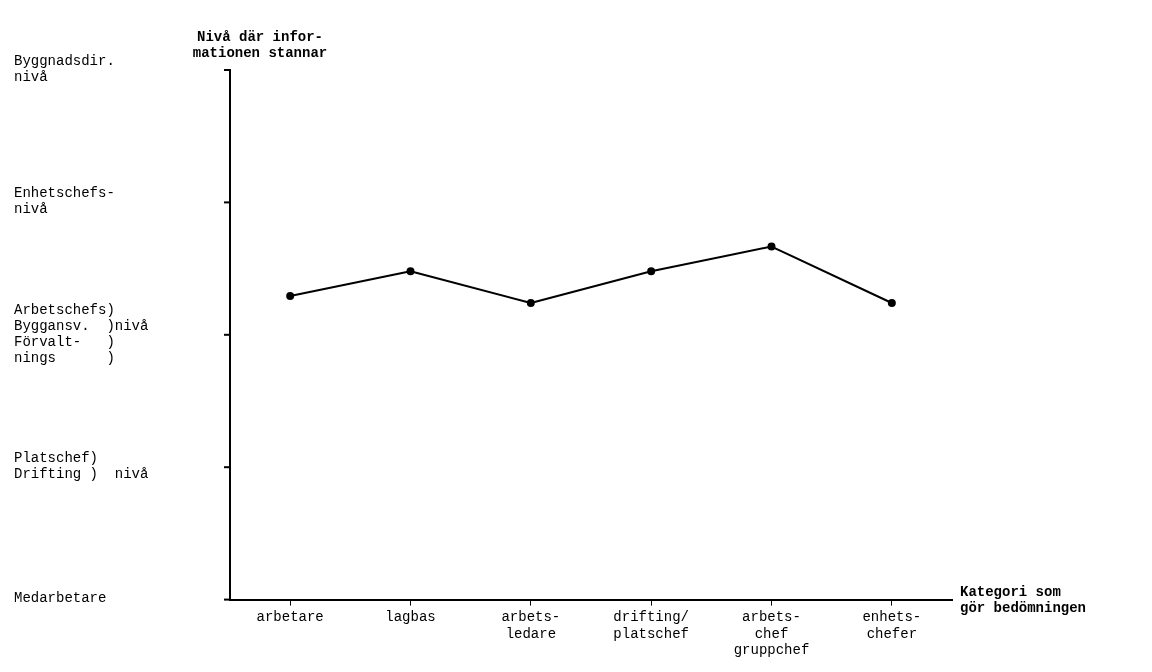  Describe the element at coordinates (531, 625) in the screenshot. I see `x-tick-label: arbets- ledare` at that location.